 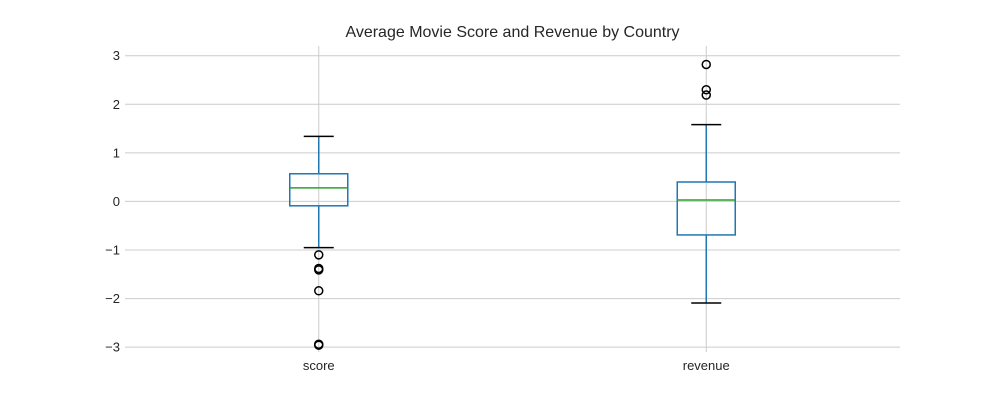 I want to click on x-tick-label: score, so click(x=319, y=365).